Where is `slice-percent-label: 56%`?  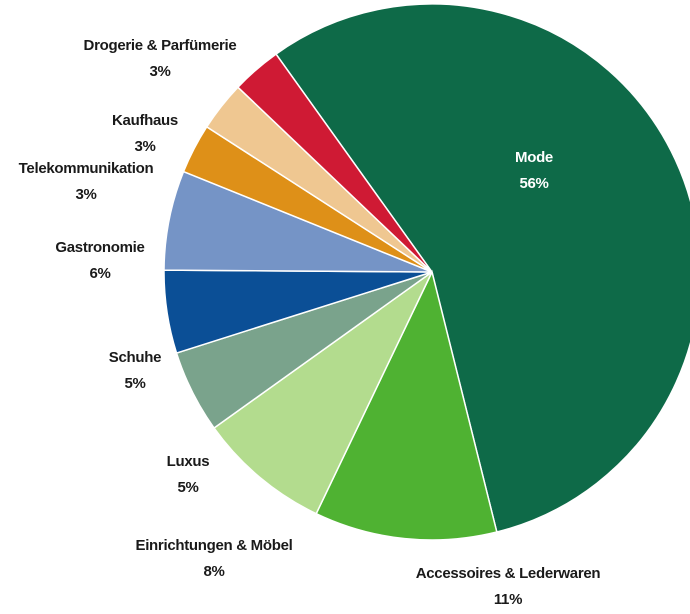
slice-percent-label: 56% is located at coordinates (533, 183).